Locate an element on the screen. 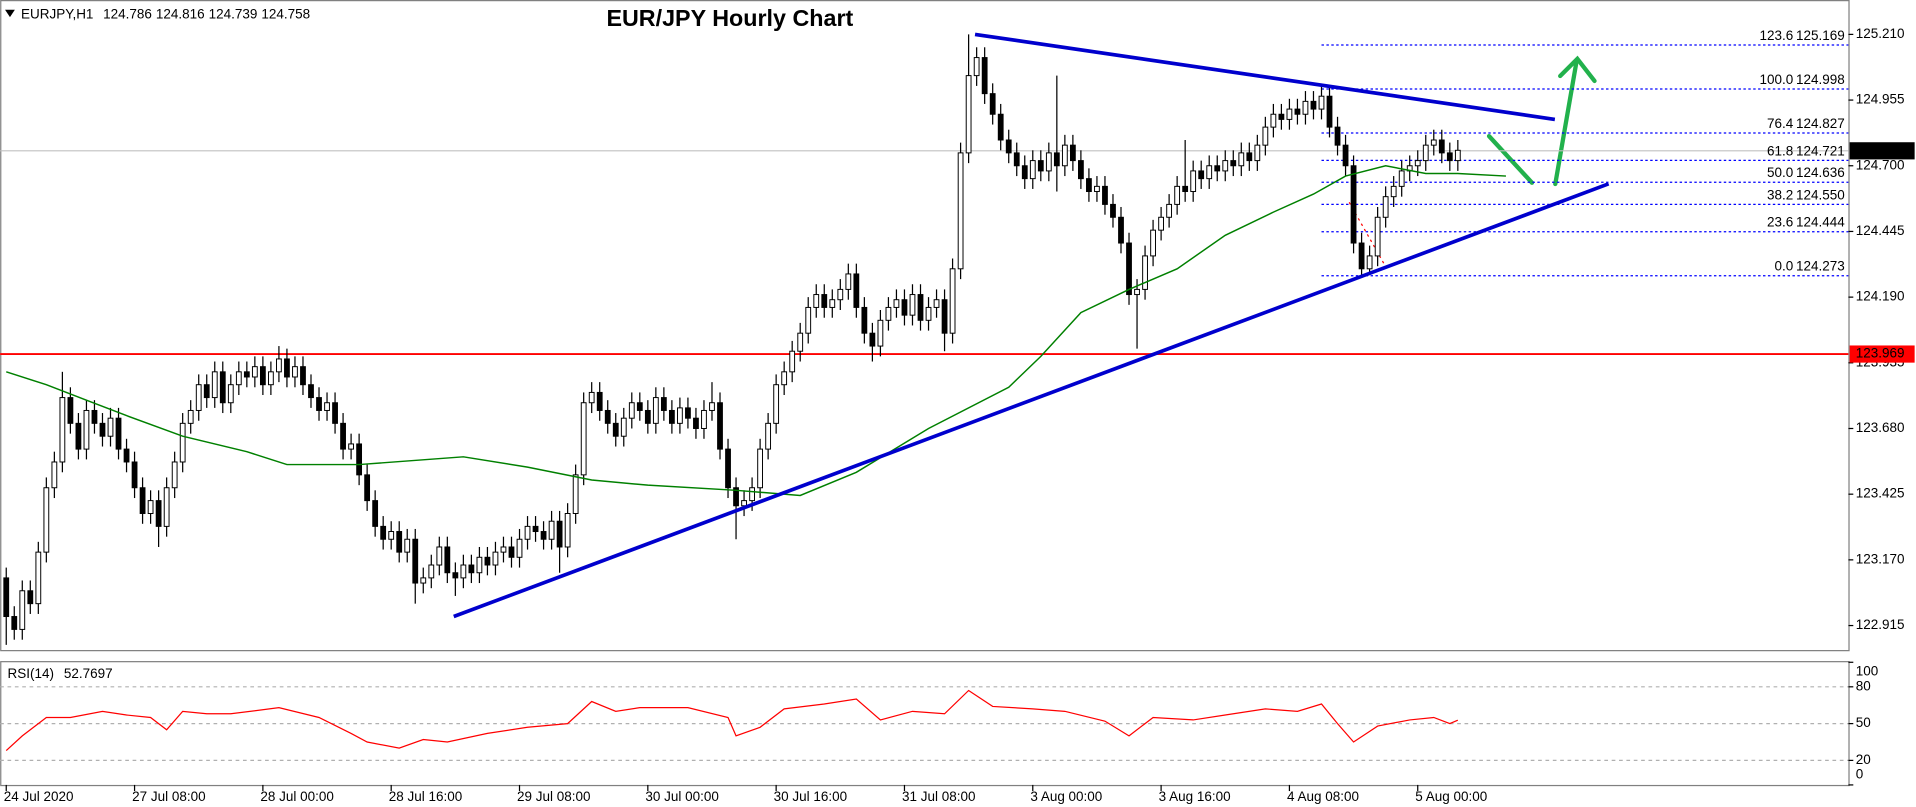 The height and width of the screenshot is (807, 1916). x-tick-label: 24 Jul 2020 is located at coordinates (39, 796).